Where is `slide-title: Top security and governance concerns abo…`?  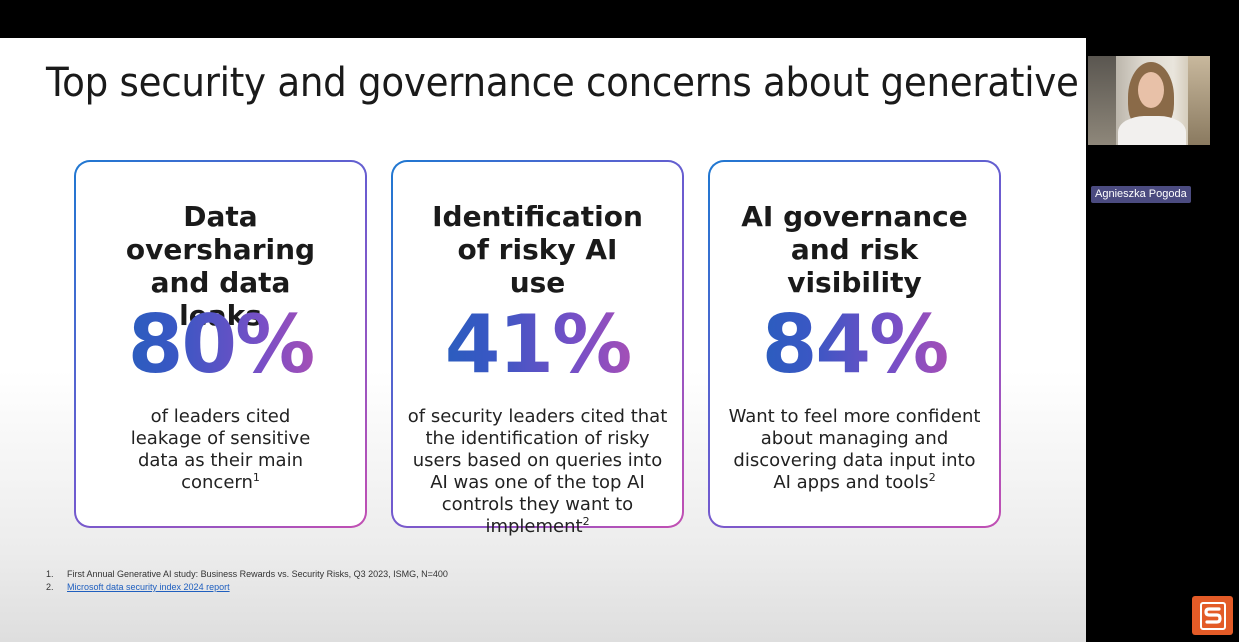 slide-title: Top security and governance concerns abo… is located at coordinates (566, 83).